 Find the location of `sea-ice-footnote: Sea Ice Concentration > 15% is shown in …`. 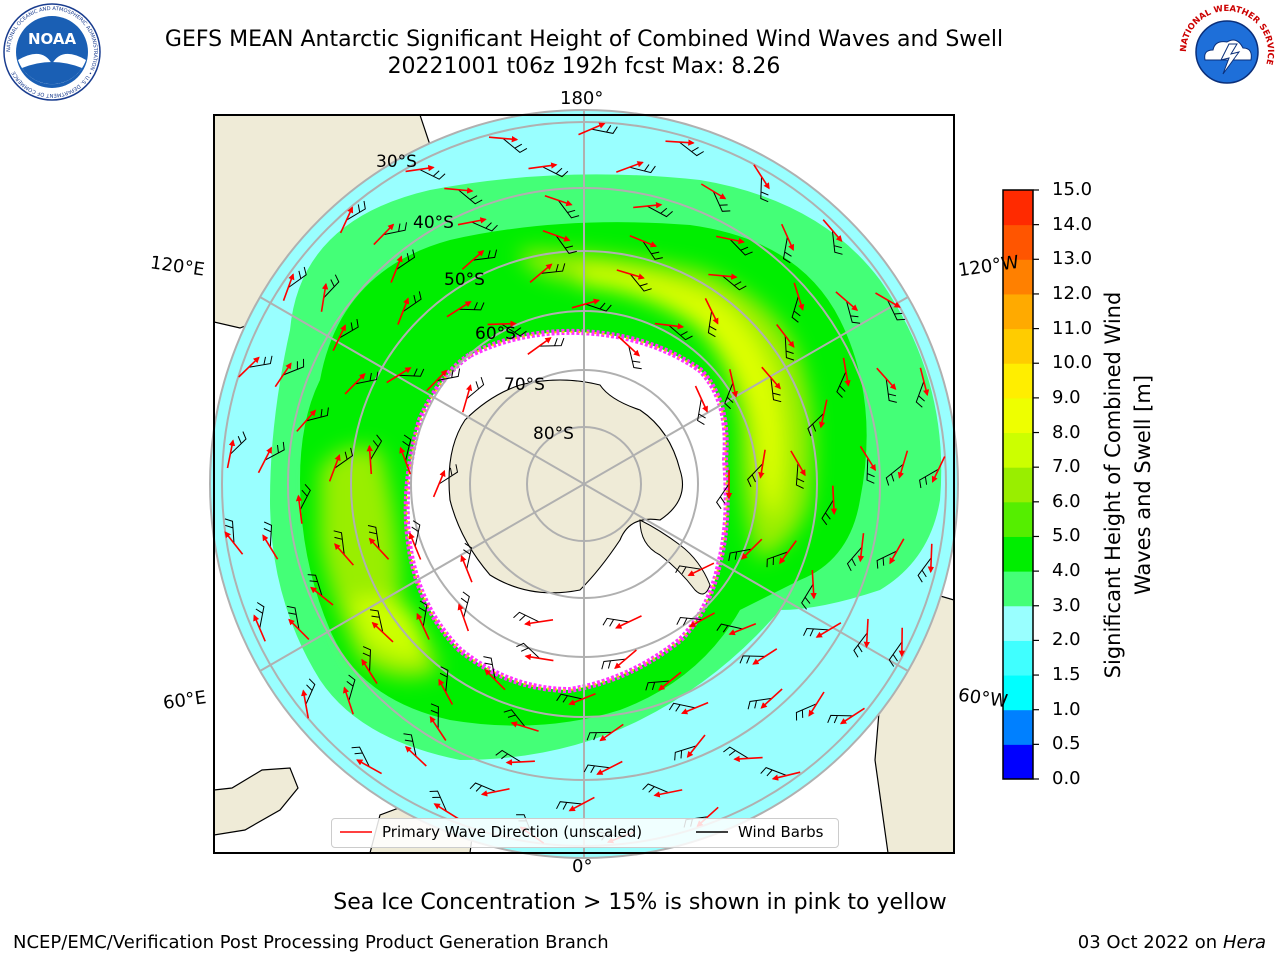

sea-ice-footnote: Sea Ice Concentration > 15% is shown in … is located at coordinates (640, 902).